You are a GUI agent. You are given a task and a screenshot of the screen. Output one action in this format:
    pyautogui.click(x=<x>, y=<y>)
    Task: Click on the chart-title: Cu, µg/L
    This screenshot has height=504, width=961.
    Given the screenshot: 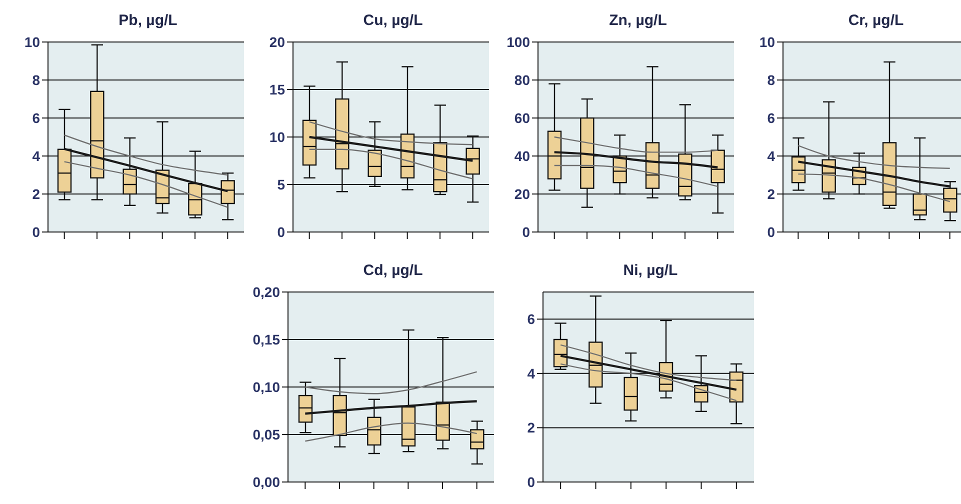 What is the action you would take?
    pyautogui.click(x=393, y=21)
    